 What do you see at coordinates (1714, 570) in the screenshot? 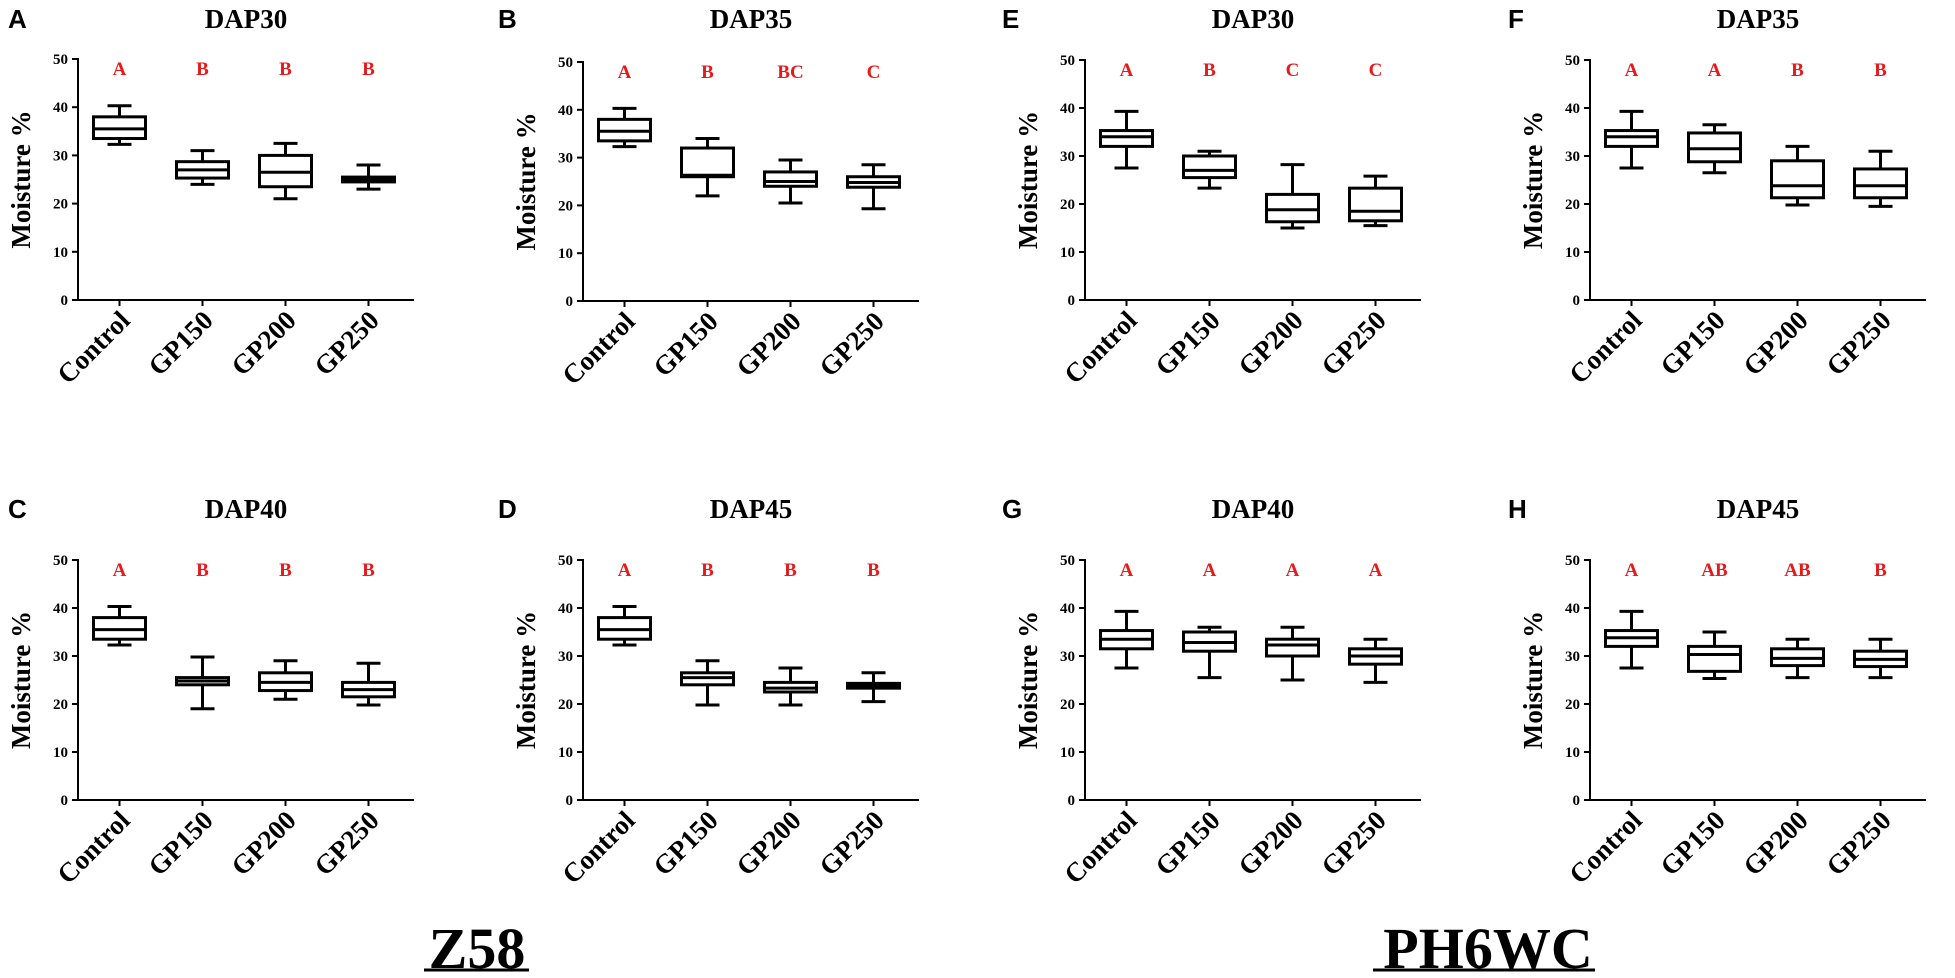
I see `significance-label-gp150: AB` at bounding box center [1714, 570].